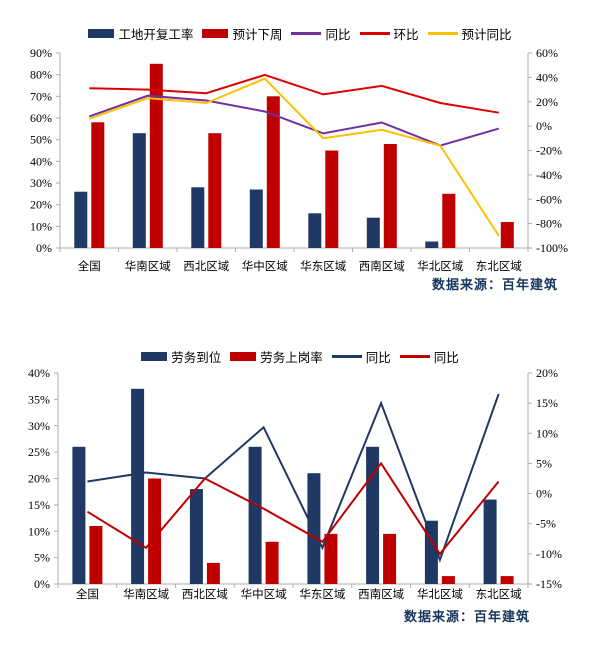 This screenshot has height=655, width=600. I want to click on bar-series0-cat7, so click(490, 541).